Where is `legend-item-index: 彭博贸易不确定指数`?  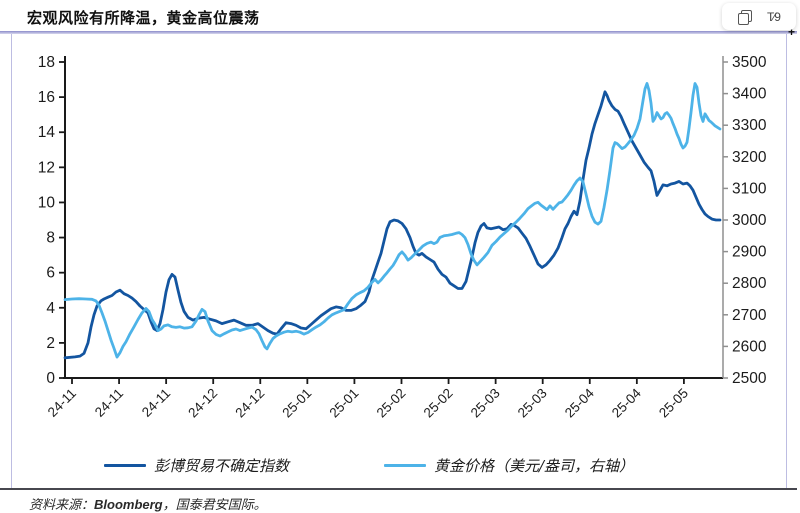 legend-item-index: 彭博贸易不确定指数 is located at coordinates (196, 465).